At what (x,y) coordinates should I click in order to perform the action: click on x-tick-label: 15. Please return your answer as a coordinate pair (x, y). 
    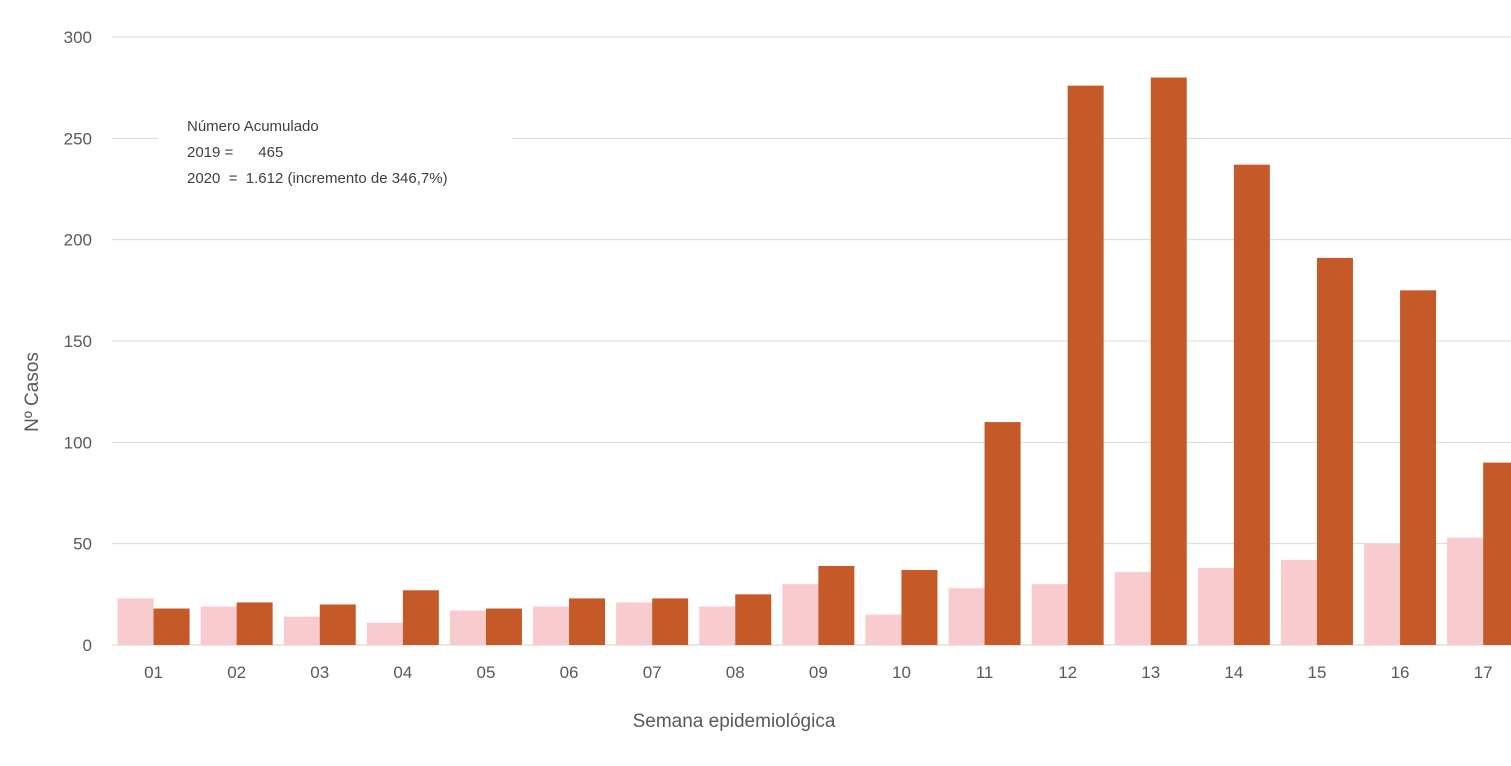
    Looking at the image, I should click on (1316, 672).